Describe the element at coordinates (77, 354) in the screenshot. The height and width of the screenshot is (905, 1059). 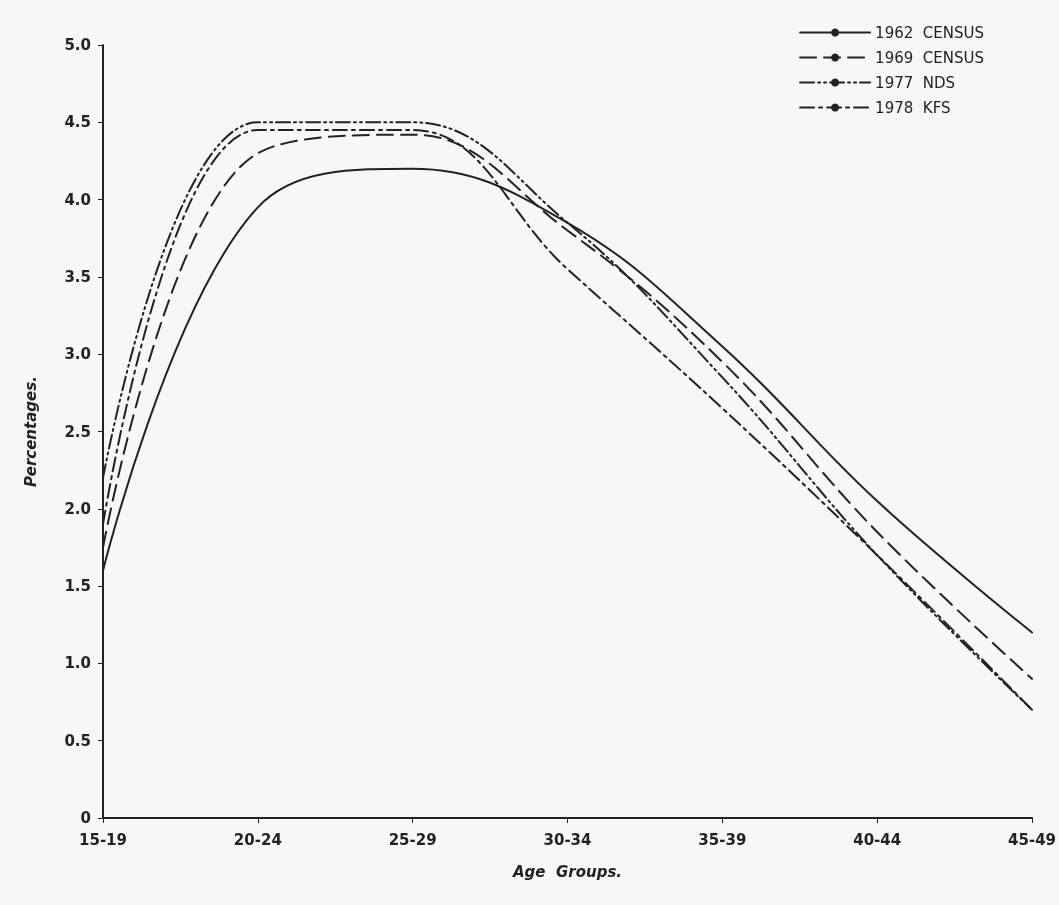
I see `y-tick-label: 3.0` at that location.